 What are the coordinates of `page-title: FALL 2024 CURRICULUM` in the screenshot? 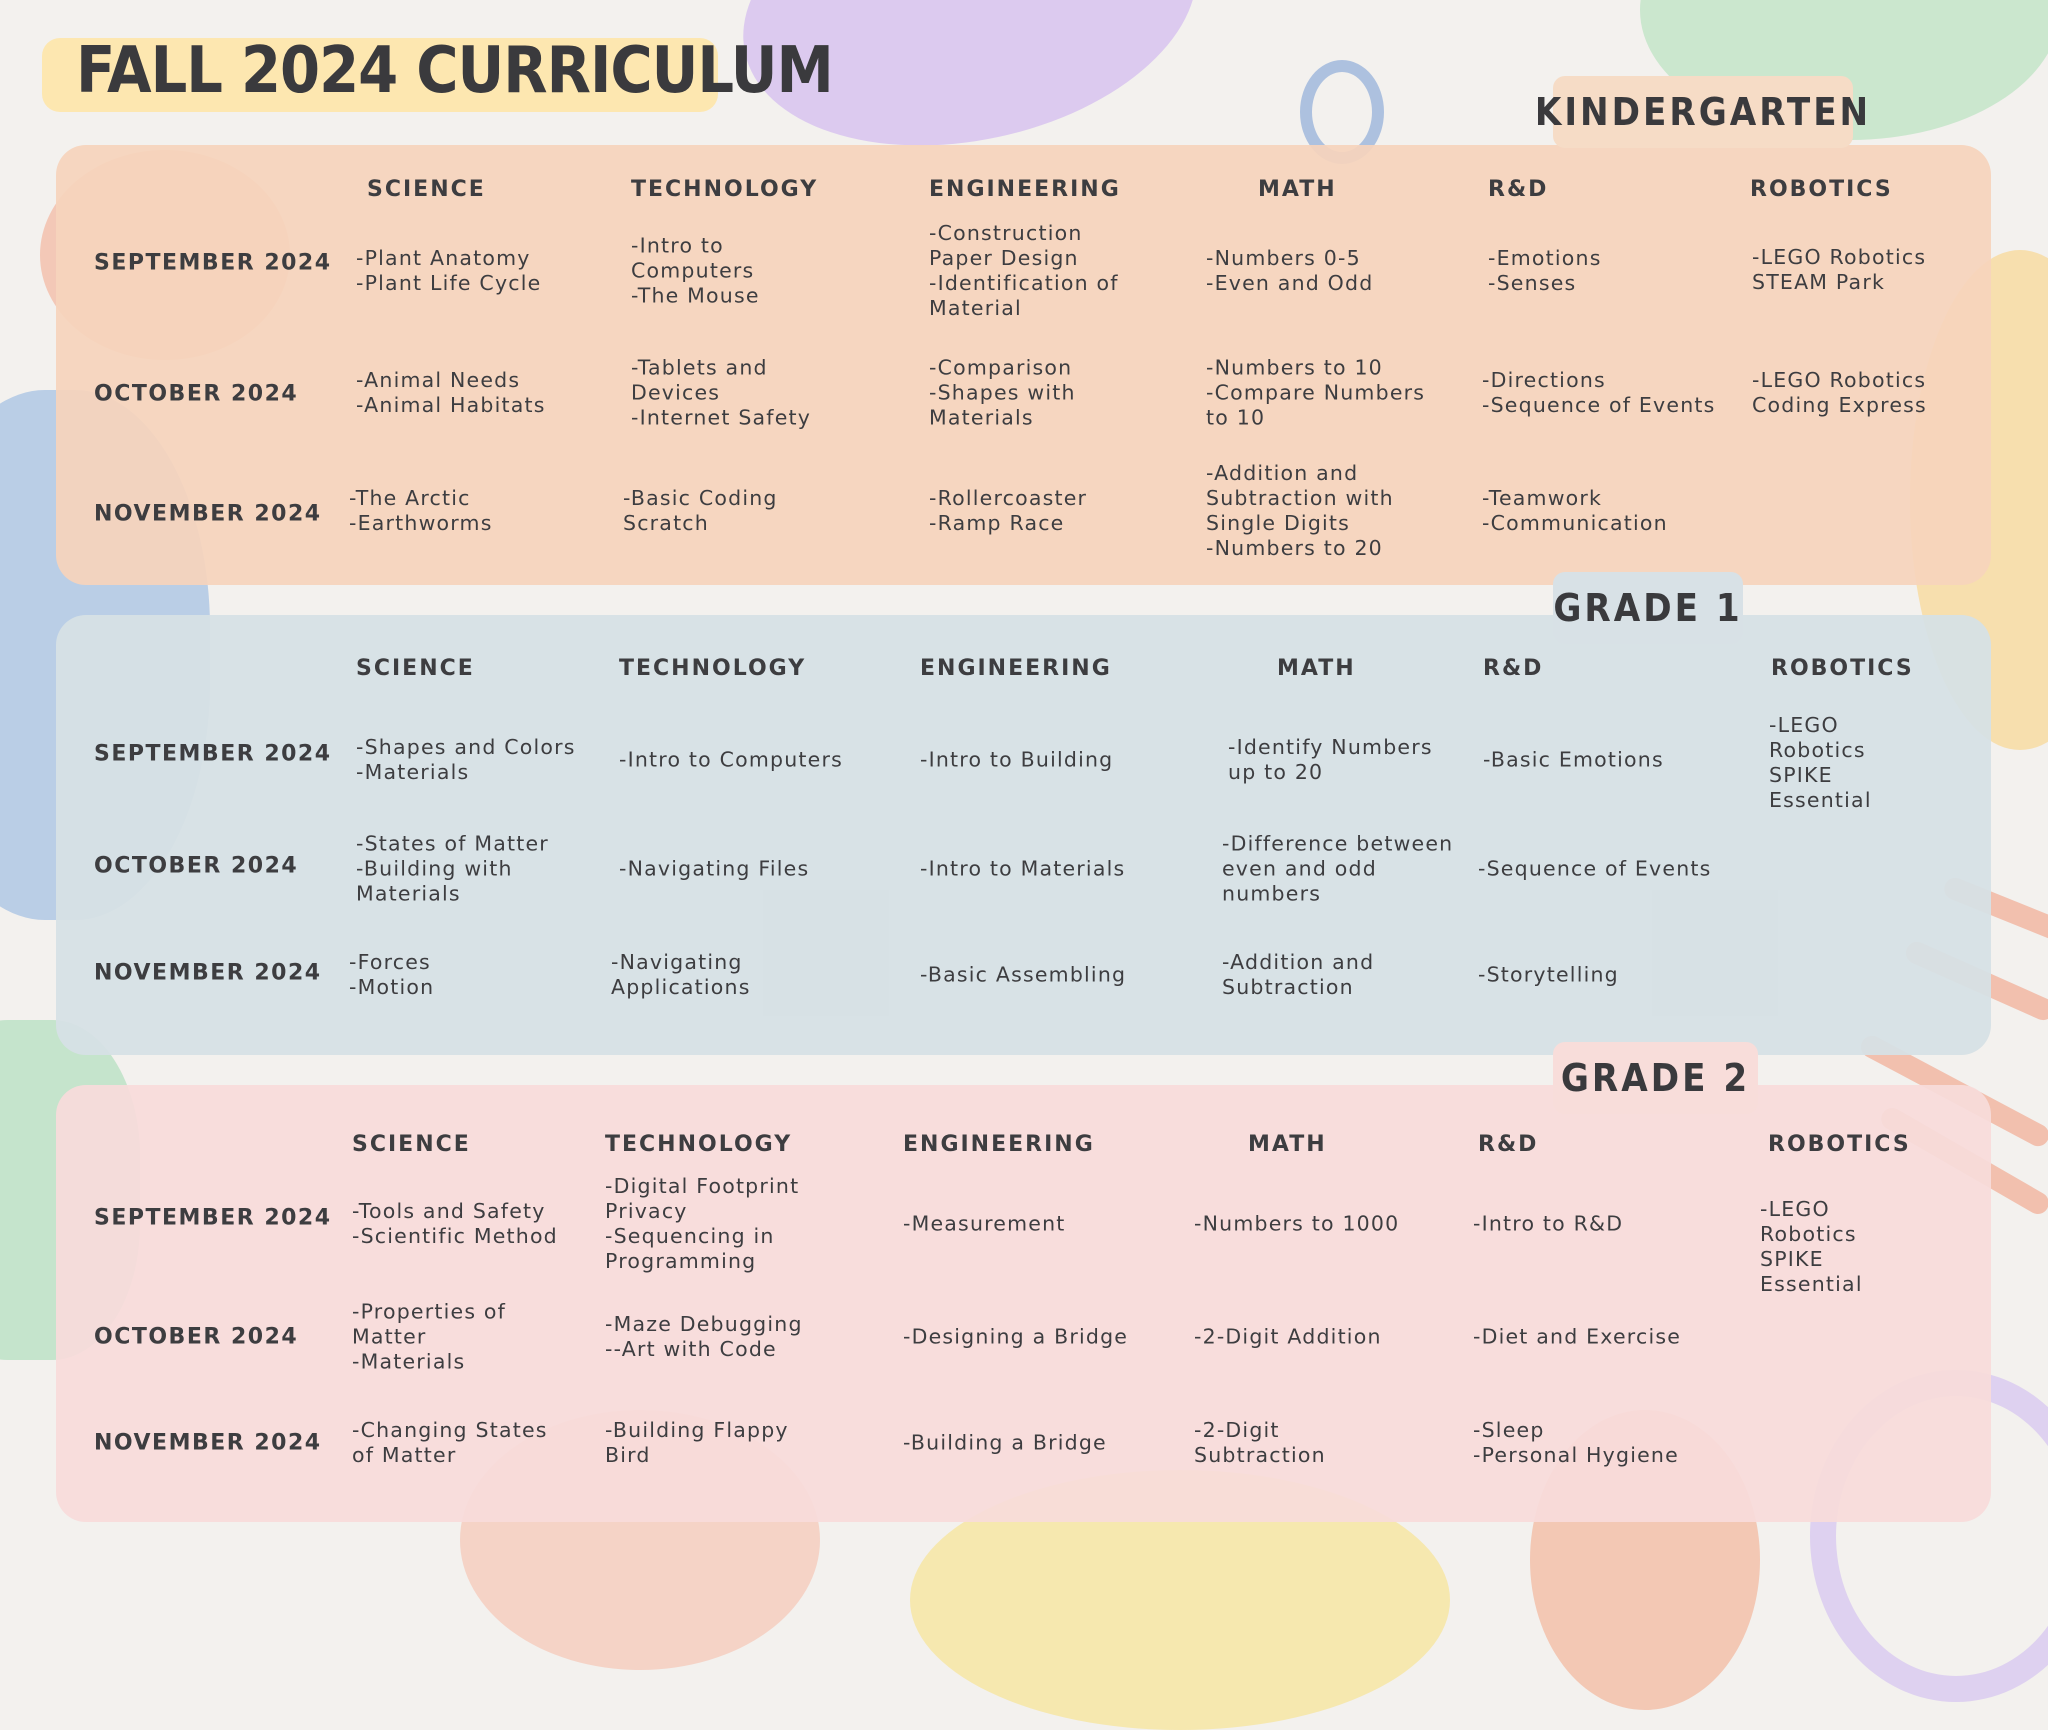 It's located at (455, 71).